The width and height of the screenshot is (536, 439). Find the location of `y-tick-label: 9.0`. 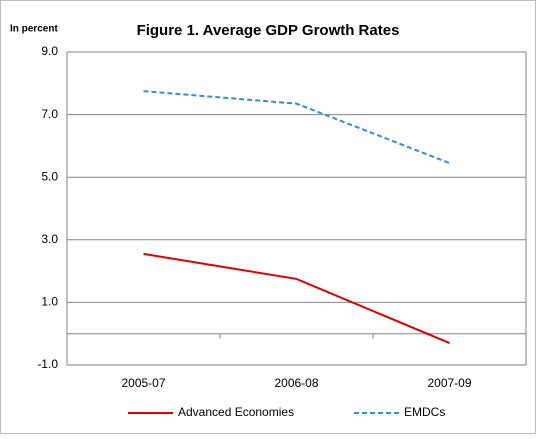

y-tick-label: 9.0 is located at coordinates (49, 51).